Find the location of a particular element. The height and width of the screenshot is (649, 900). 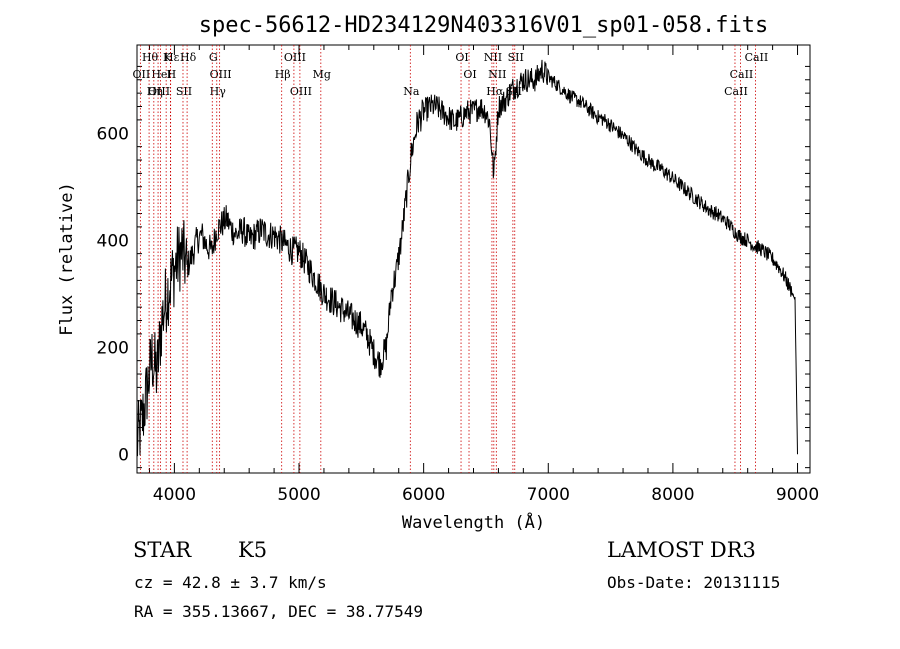

x-tick-label: 9000 is located at coordinates (797, 495).